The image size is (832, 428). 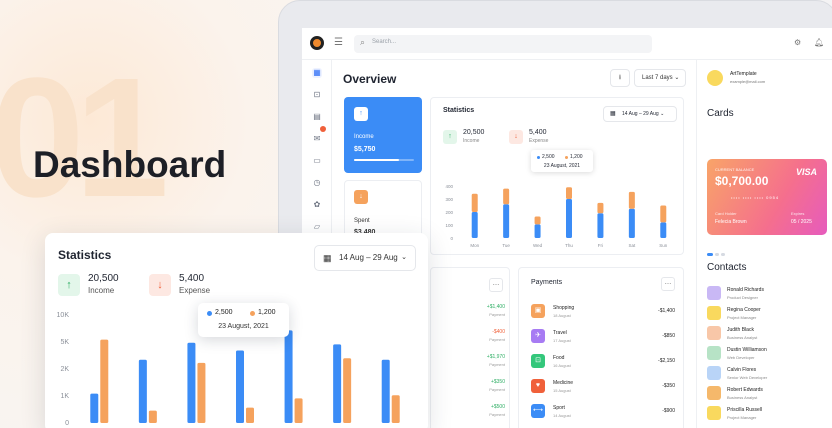 I want to click on transaction-amount: +$500, so click(x=497, y=407).